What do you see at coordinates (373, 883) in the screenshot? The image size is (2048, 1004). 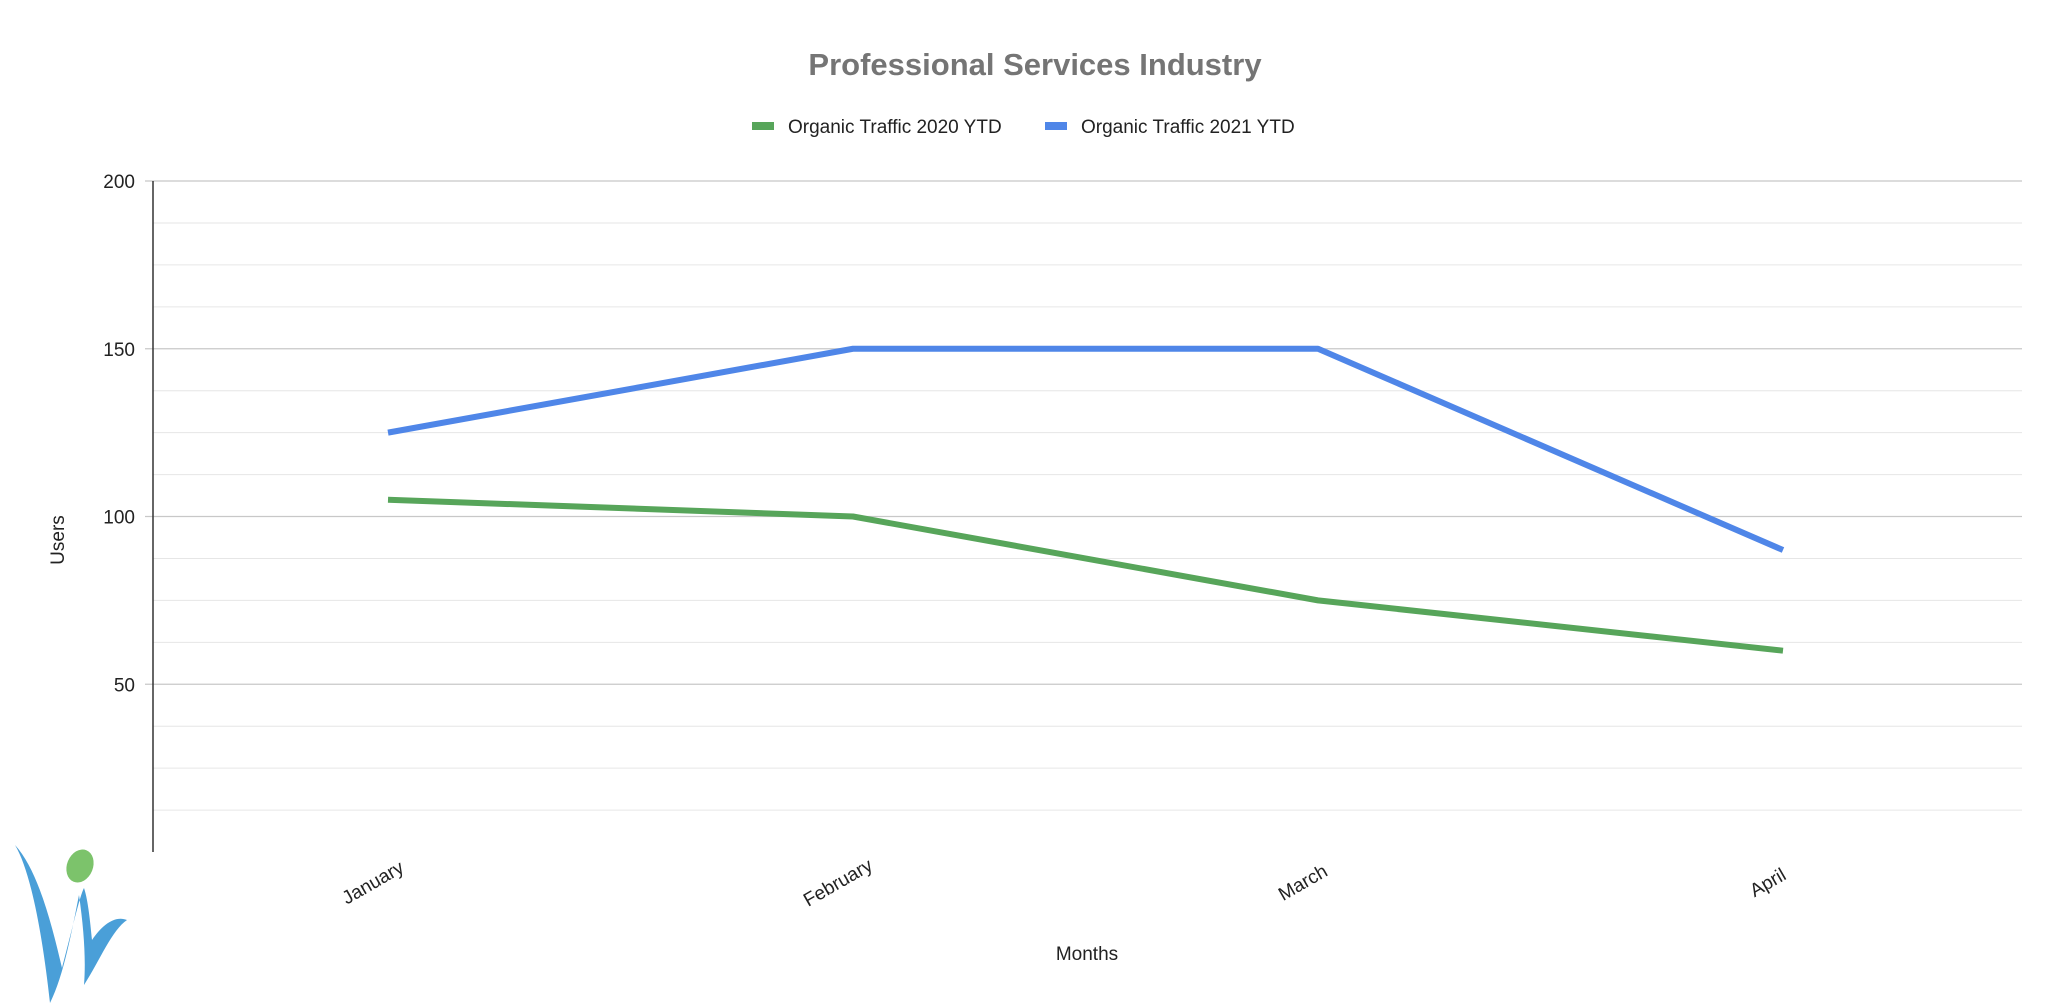 I see `x-tick-label: January` at bounding box center [373, 883].